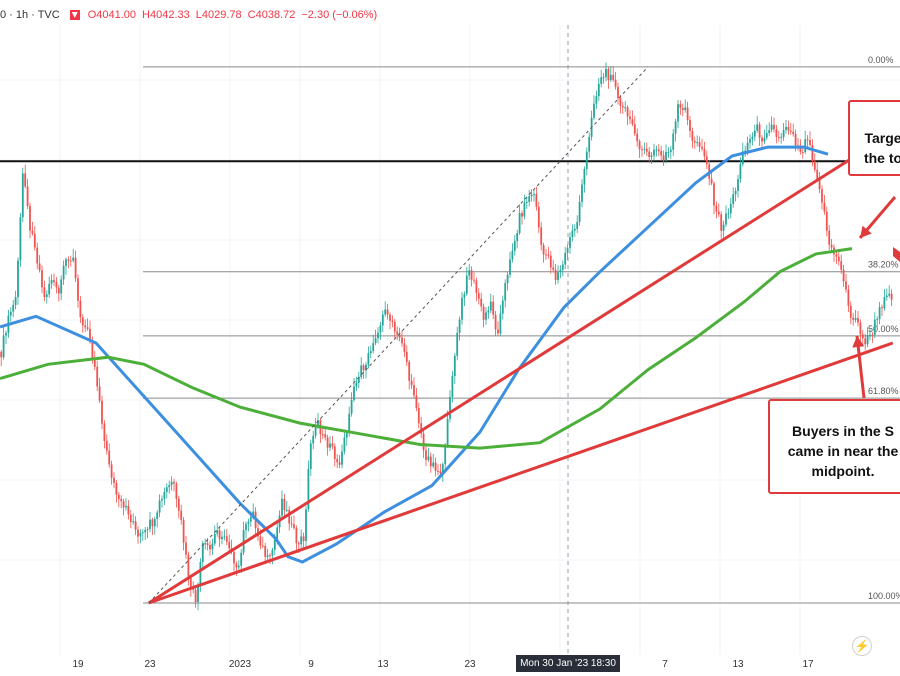 The height and width of the screenshot is (676, 900). I want to click on close-value: C4038.72, so click(271, 15).